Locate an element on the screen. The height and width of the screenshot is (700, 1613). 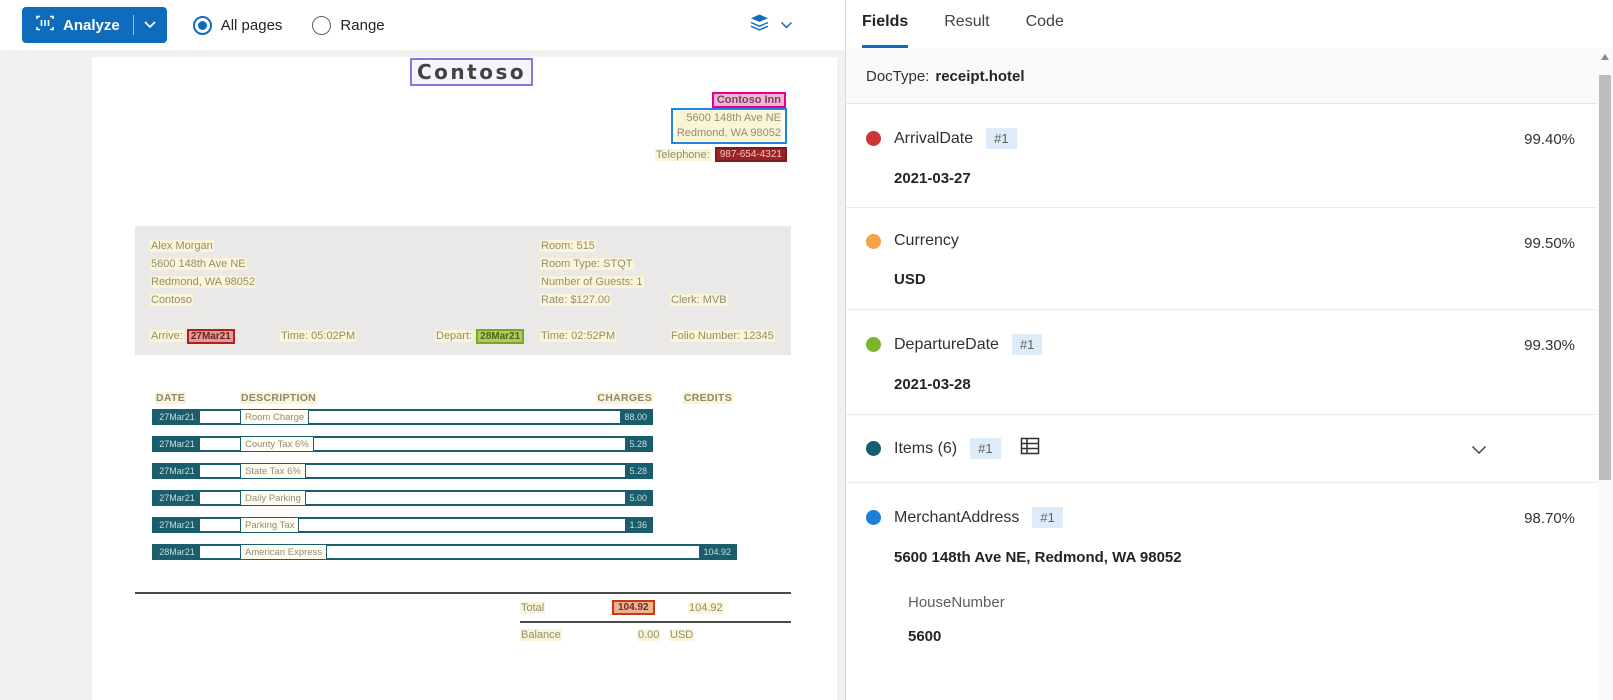
analyze-button: Analyze is located at coordinates (94, 25).